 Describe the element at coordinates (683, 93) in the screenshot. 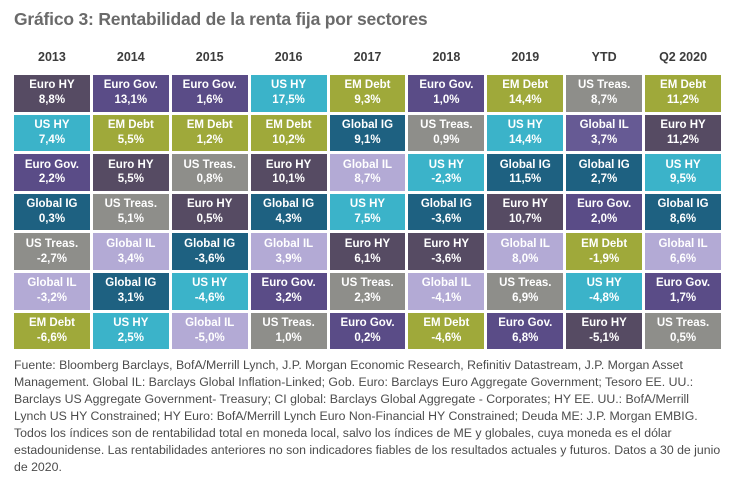

I see `return-cell: EM Debt 11,2%` at that location.